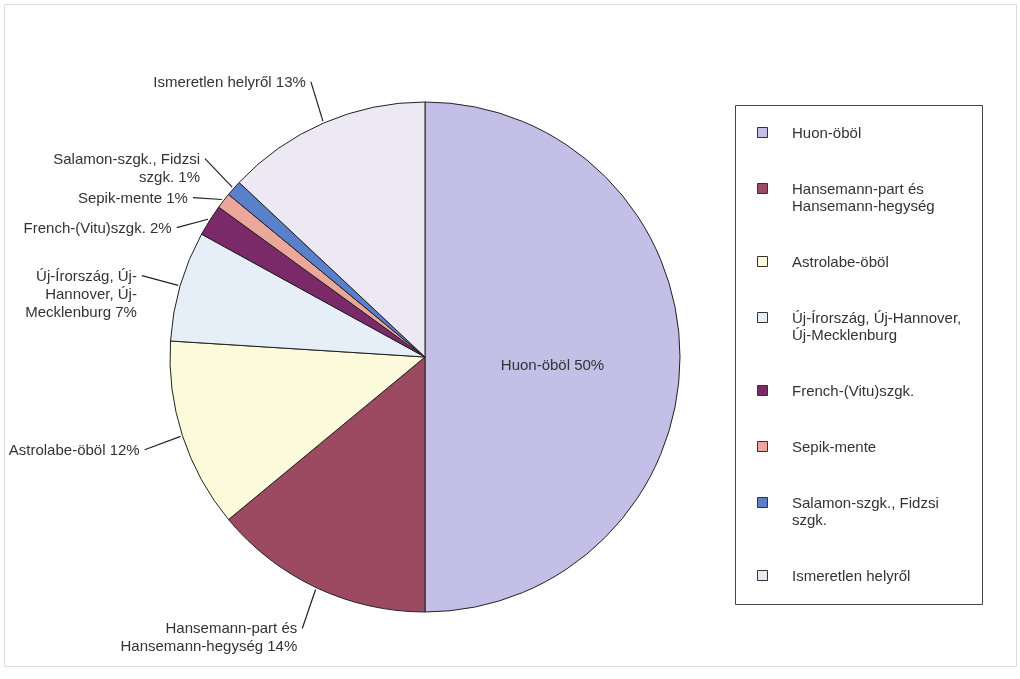 This screenshot has height=679, width=1020. Describe the element at coordinates (851, 575) in the screenshot. I see `legend-label: Ismeretlen helyről` at that location.